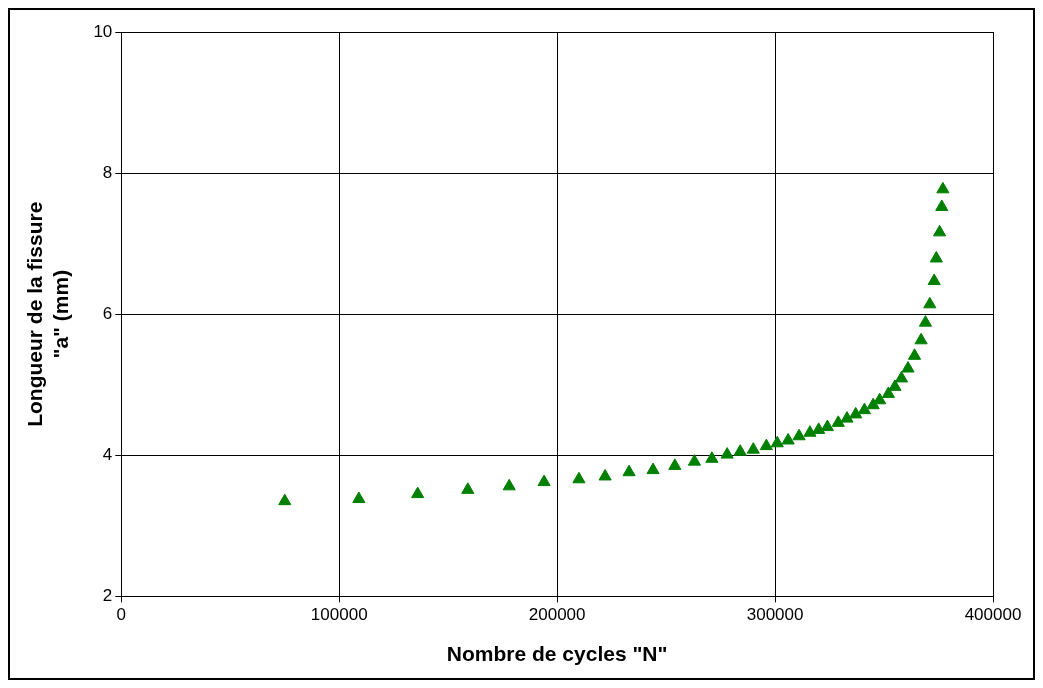  I want to click on y-tick-label: 6, so click(107, 313).